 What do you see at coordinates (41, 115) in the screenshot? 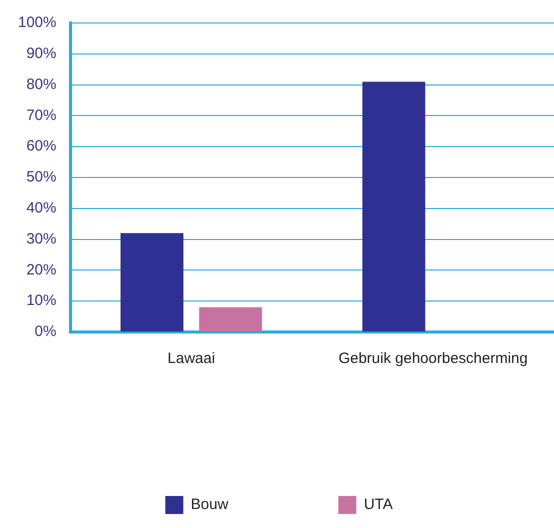
I see `y-tick-label: 70%` at bounding box center [41, 115].